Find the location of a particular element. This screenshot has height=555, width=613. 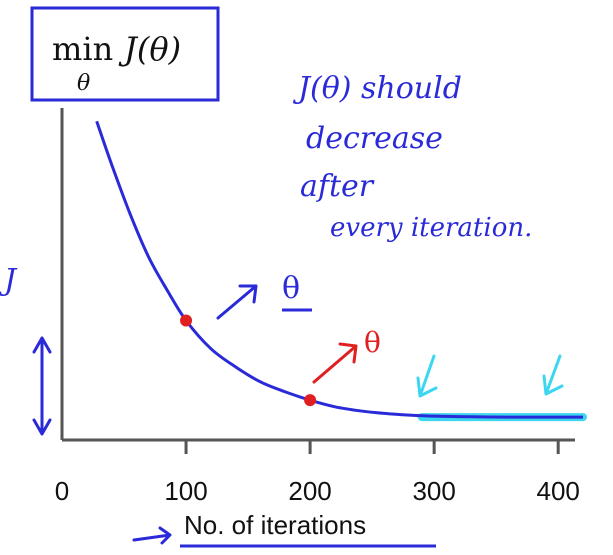

note-line-3: after is located at coordinates (337, 186).